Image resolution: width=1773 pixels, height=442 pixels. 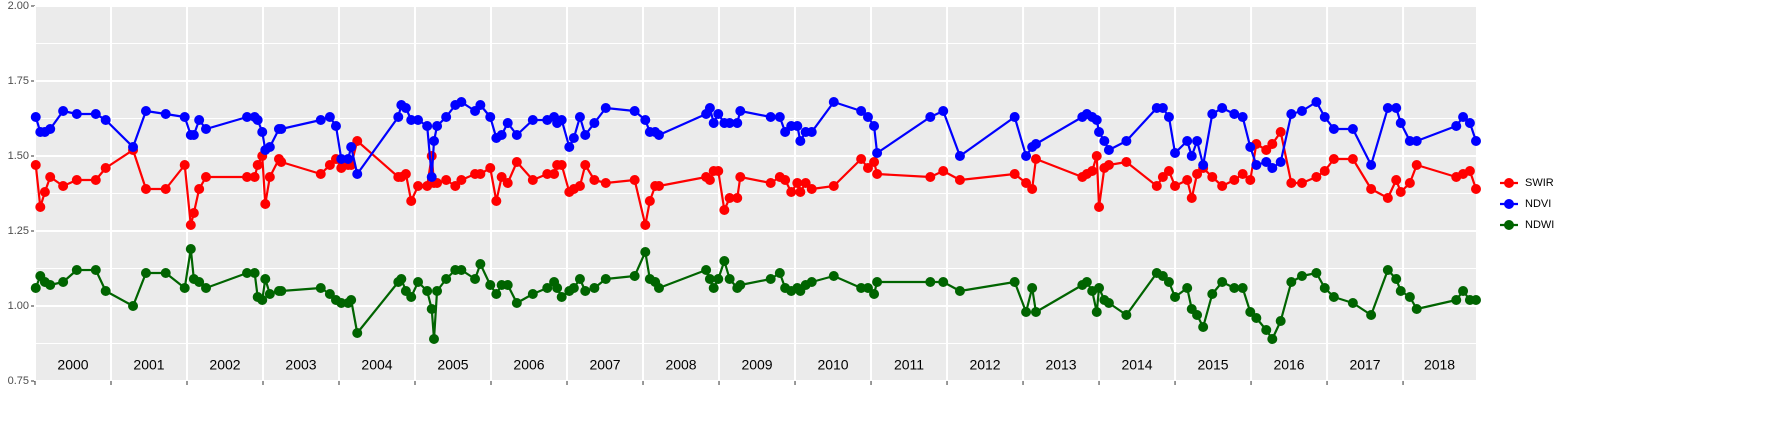 I want to click on legend-key-point, so click(x=1509, y=204).